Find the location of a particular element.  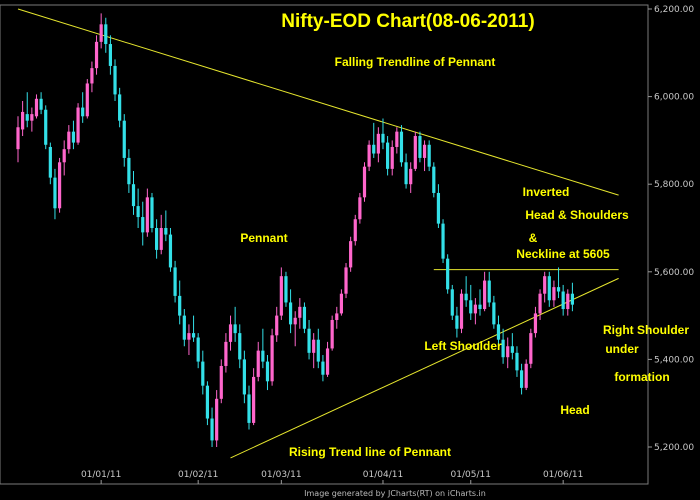

annotation-label: formation is located at coordinates (641, 377).